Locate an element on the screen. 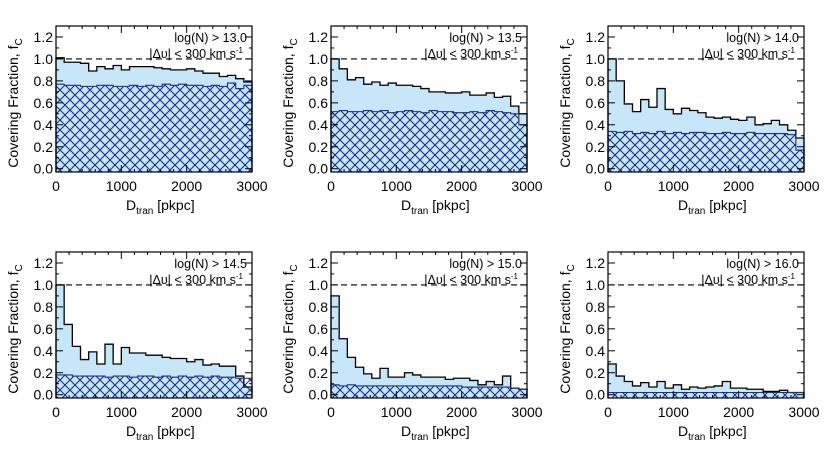 This screenshot has height=453, width=830. panel-title: log(N) > 15.0 is located at coordinates (485, 264).